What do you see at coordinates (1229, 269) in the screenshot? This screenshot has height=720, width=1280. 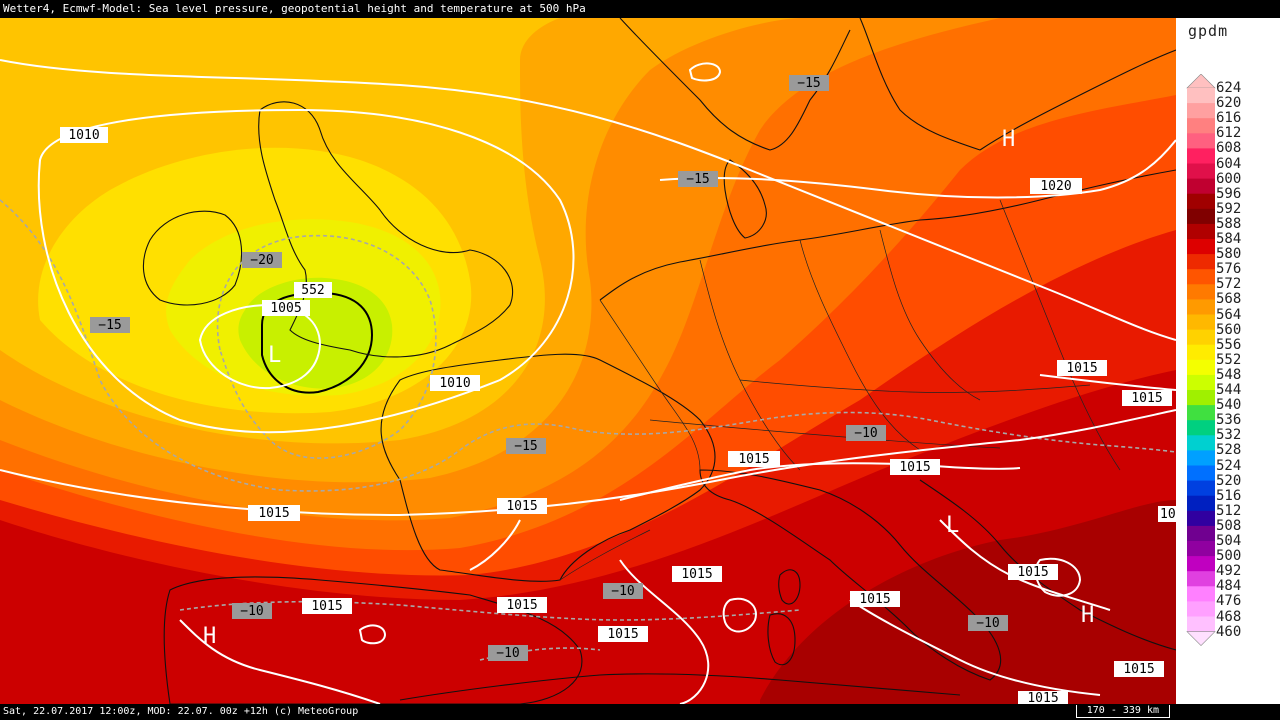 I see `legend-level-label: 576` at bounding box center [1229, 269].